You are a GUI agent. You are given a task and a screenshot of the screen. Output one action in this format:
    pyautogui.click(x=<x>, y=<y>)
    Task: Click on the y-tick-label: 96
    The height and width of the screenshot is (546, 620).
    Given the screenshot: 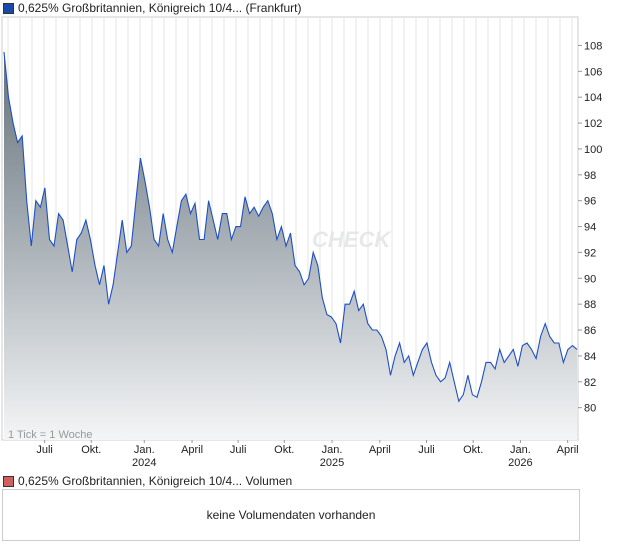 What is the action you would take?
    pyautogui.click(x=590, y=202)
    